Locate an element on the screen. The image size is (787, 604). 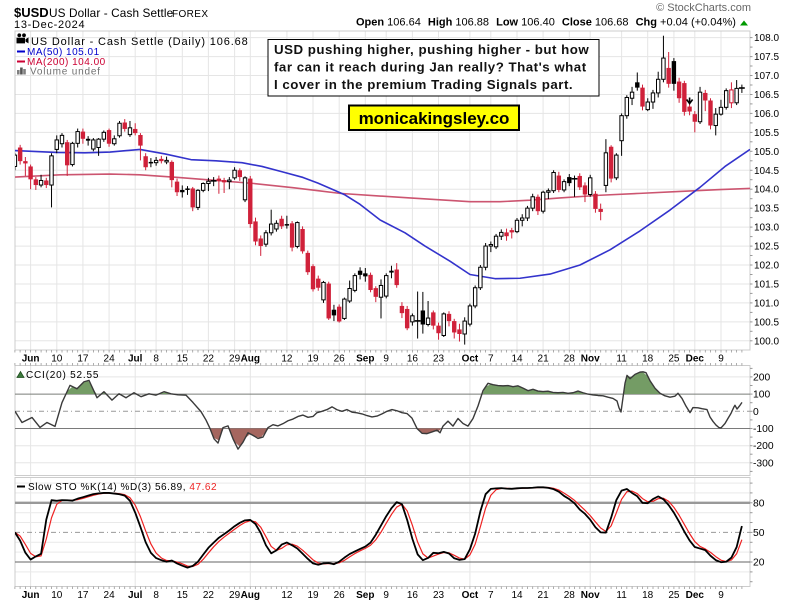
svg-text: 101.5 is located at coordinates (766, 285).